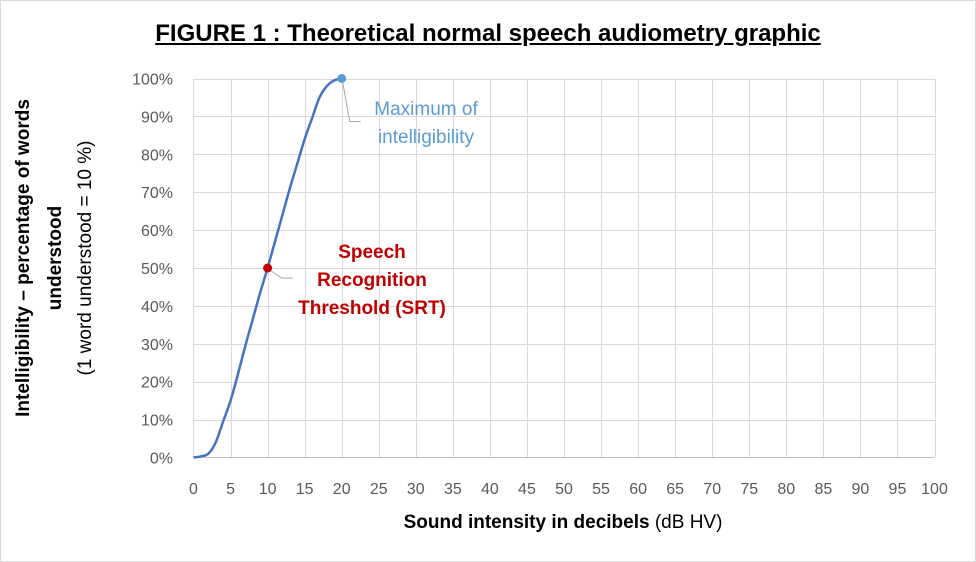 This screenshot has height=562, width=976. I want to click on max-label: Maximum of, so click(426, 109).